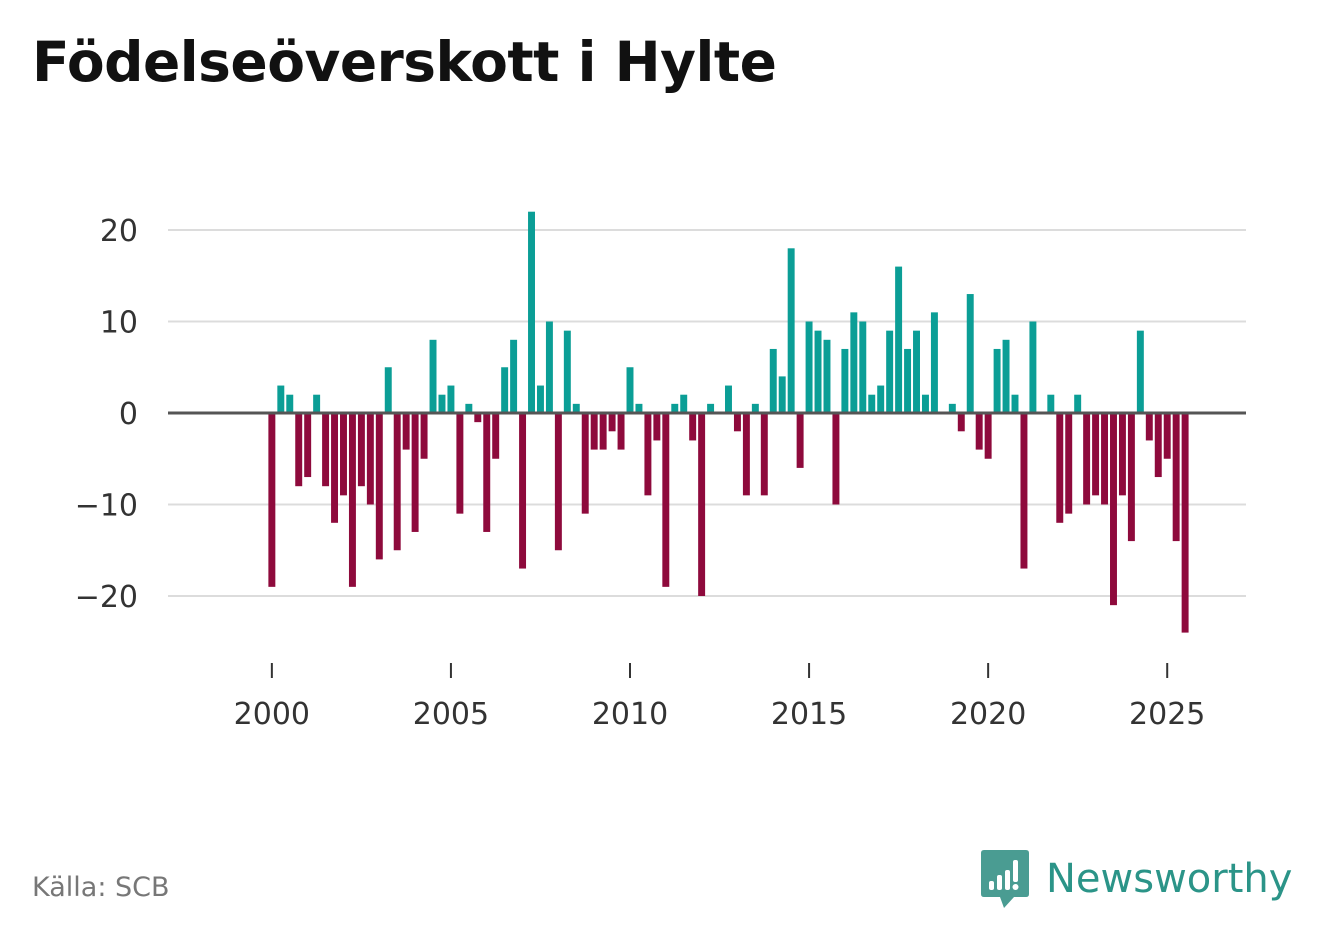 Image resolution: width=1322 pixels, height=939 pixels. What do you see at coordinates (404, 62) in the screenshot?
I see `chart-title: Födelseöverskott i Hylte` at bounding box center [404, 62].